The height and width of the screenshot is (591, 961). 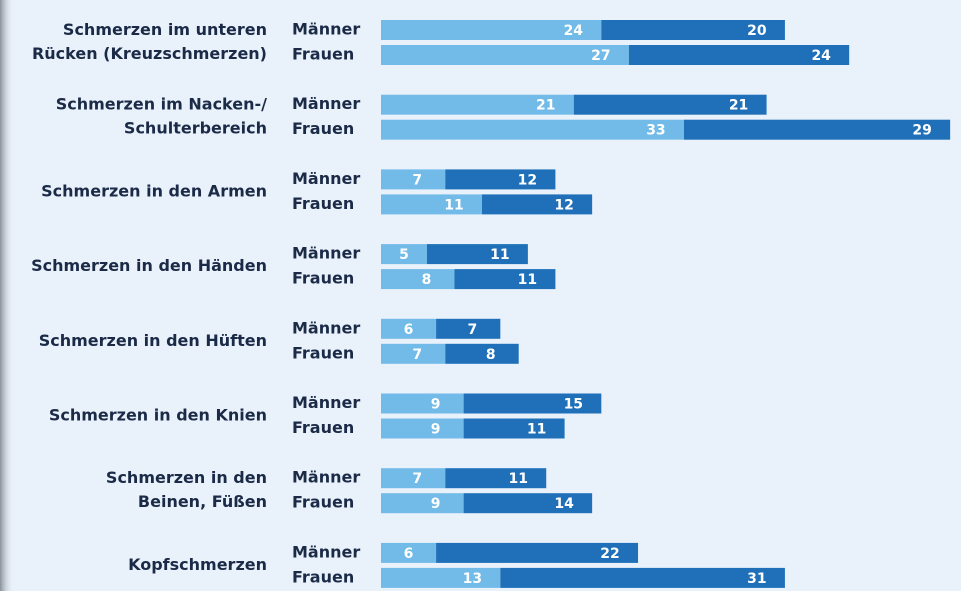 What do you see at coordinates (149, 53) in the screenshot?
I see `category-label: Rücken (Kreuzschmerzen)` at bounding box center [149, 53].